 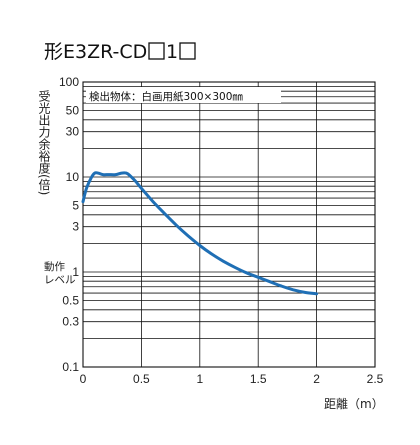 What do you see at coordinates (375, 379) in the screenshot?
I see `x-tick-label: 2.5` at bounding box center [375, 379].